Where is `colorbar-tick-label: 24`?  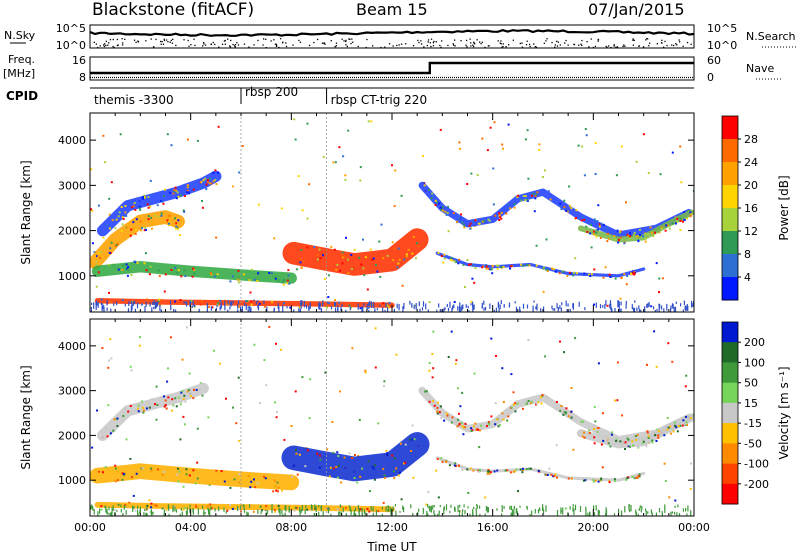
colorbar-tick-label: 24 is located at coordinates (751, 162).